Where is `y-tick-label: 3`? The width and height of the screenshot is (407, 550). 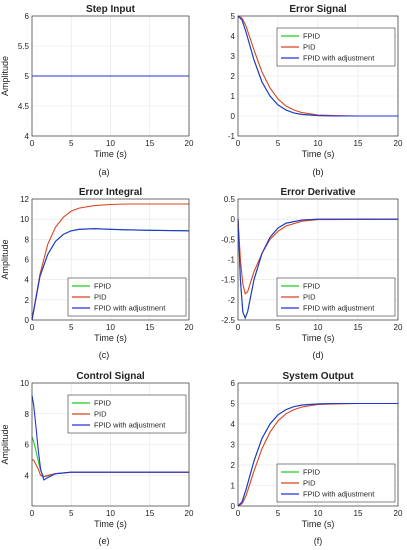 y-tick-label: 3 is located at coordinates (233, 445).